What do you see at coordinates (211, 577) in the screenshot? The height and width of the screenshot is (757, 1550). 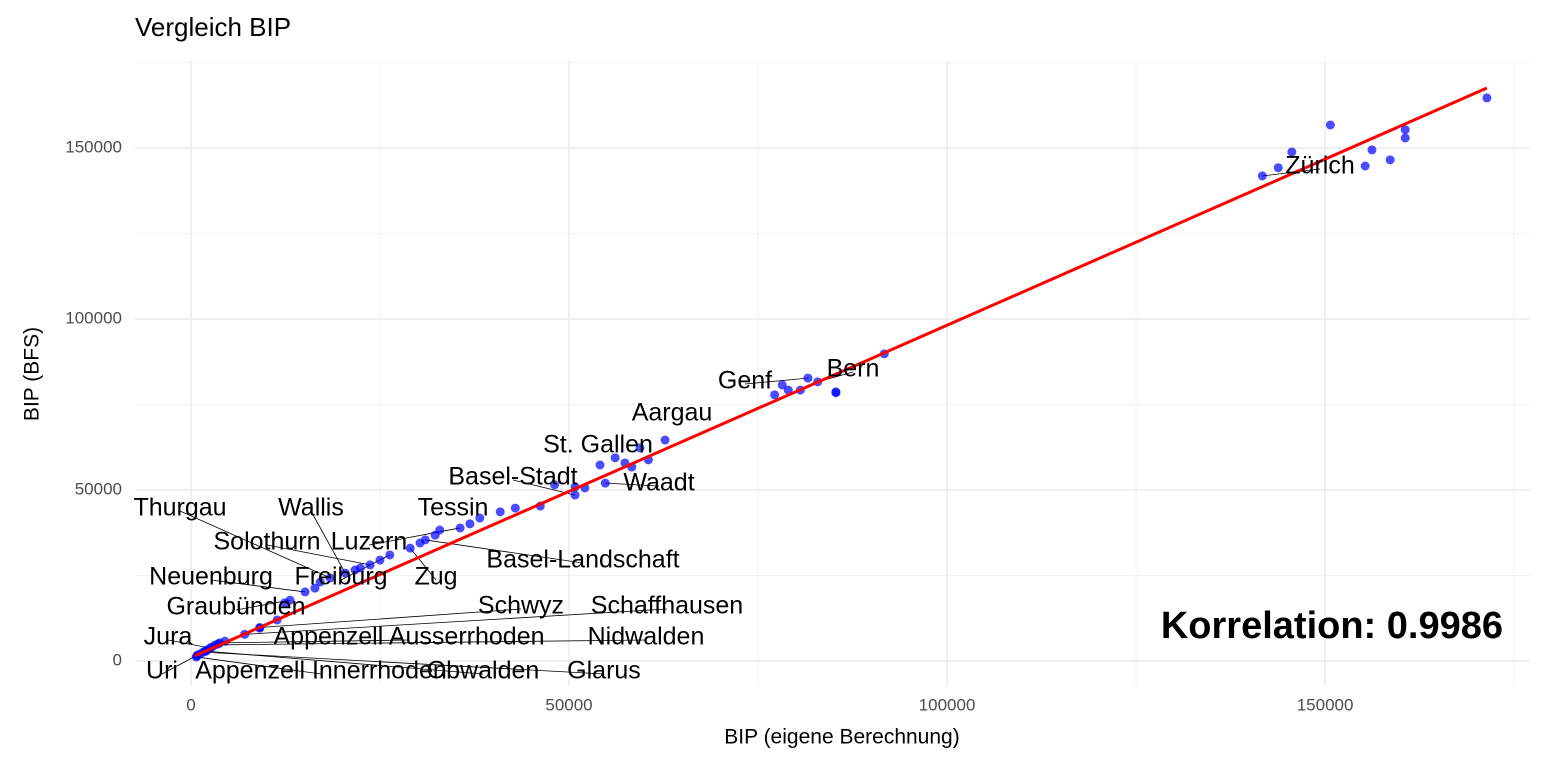 I see `point-label: Neuenburg` at bounding box center [211, 577].